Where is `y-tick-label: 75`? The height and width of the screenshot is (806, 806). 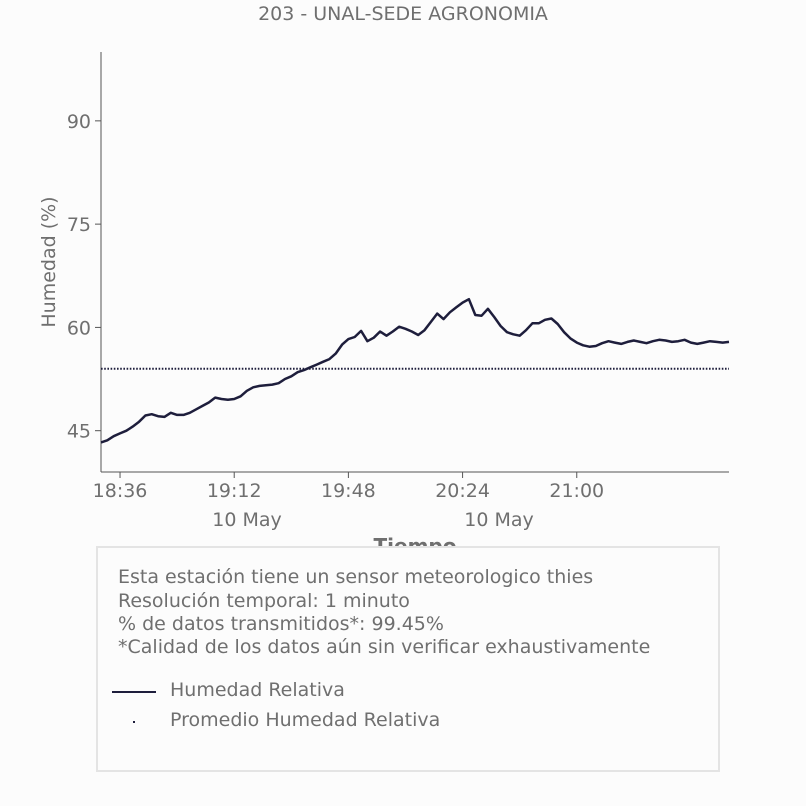
y-tick-label: 75 is located at coordinates (79, 225).